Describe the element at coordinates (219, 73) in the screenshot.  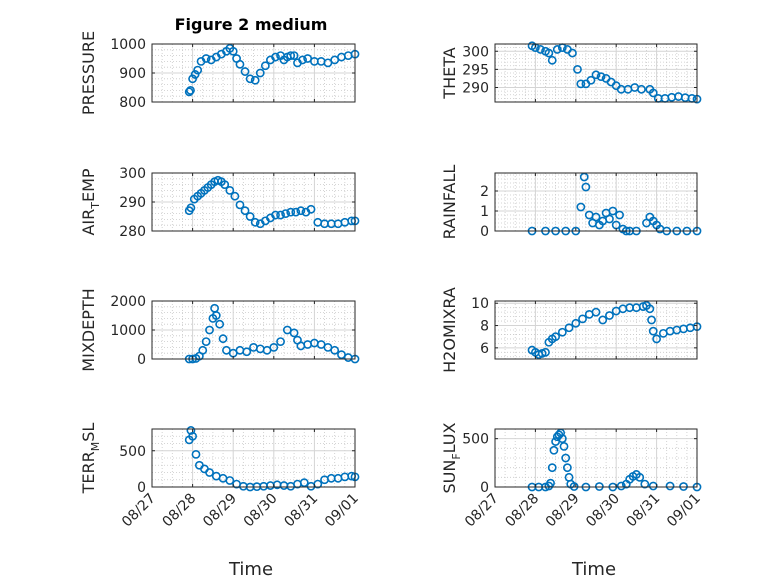
I see `subplot-pressure: 800 900 1000 PRESSURE` at that location.